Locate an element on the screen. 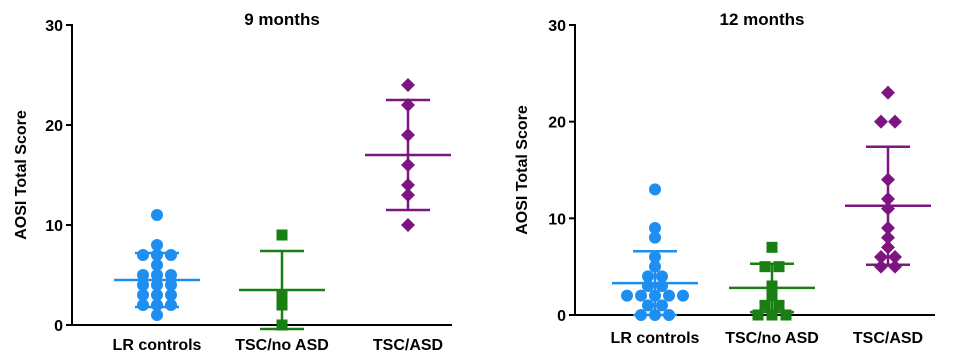  chart-title: 9 months is located at coordinates (282, 19).